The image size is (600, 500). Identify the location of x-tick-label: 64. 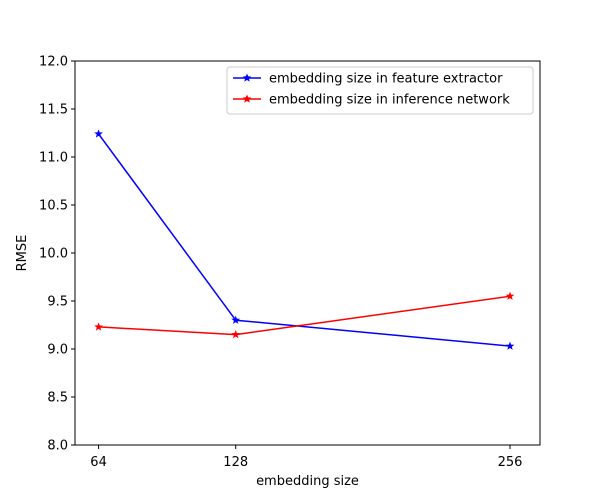
(98, 462).